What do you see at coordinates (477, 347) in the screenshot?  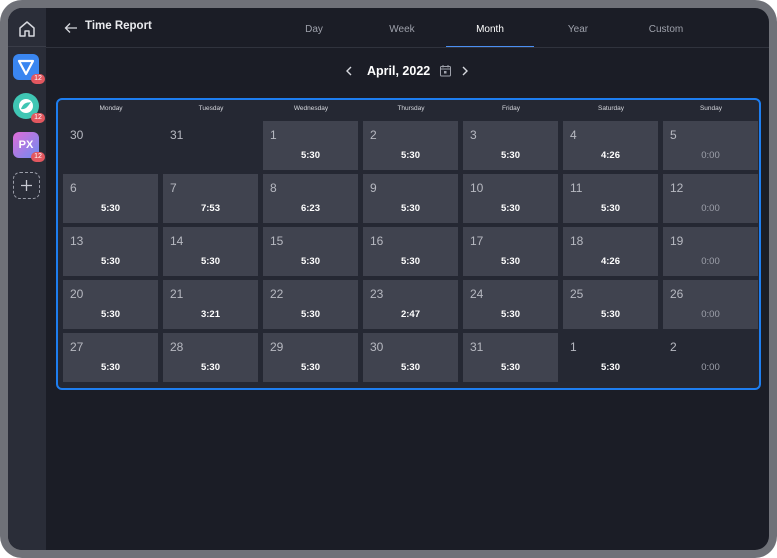 I see `day-number: 31` at bounding box center [477, 347].